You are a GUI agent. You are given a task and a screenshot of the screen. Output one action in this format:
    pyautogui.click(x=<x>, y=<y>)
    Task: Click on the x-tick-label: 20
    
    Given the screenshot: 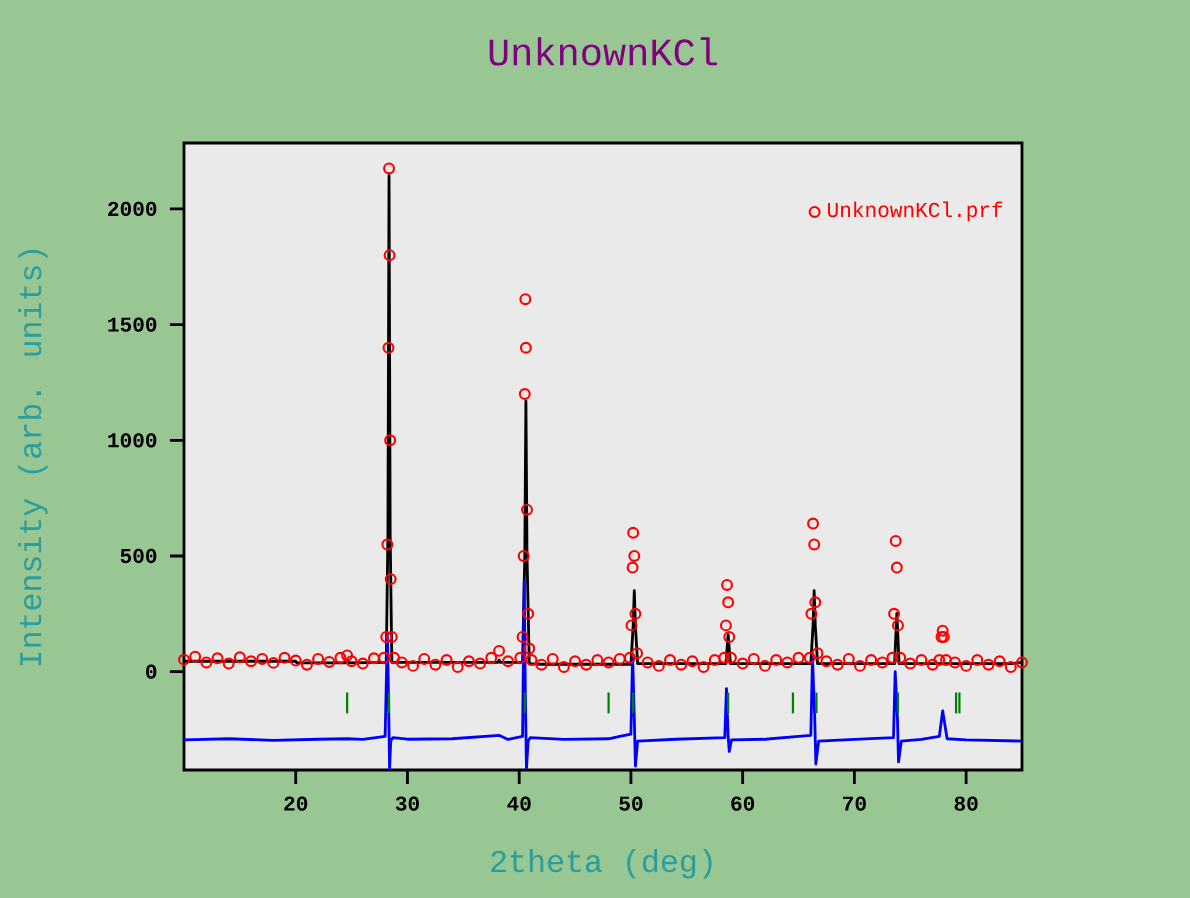 What is the action you would take?
    pyautogui.click(x=296, y=803)
    